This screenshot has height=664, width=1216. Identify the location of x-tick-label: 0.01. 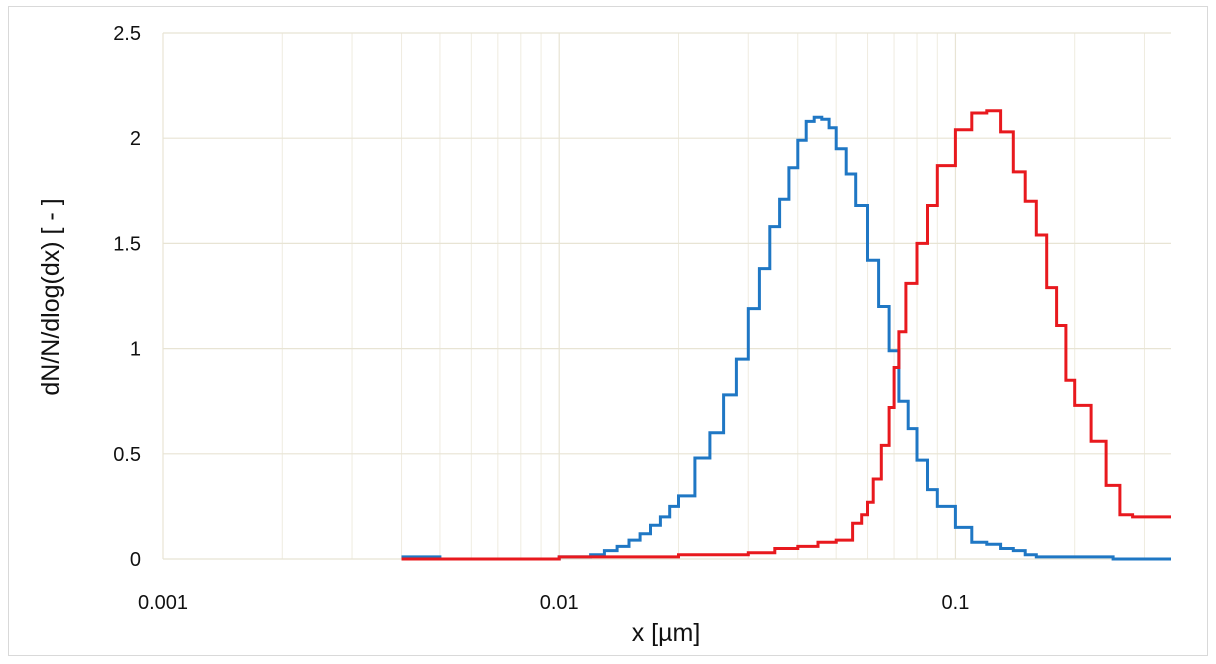
(559, 603).